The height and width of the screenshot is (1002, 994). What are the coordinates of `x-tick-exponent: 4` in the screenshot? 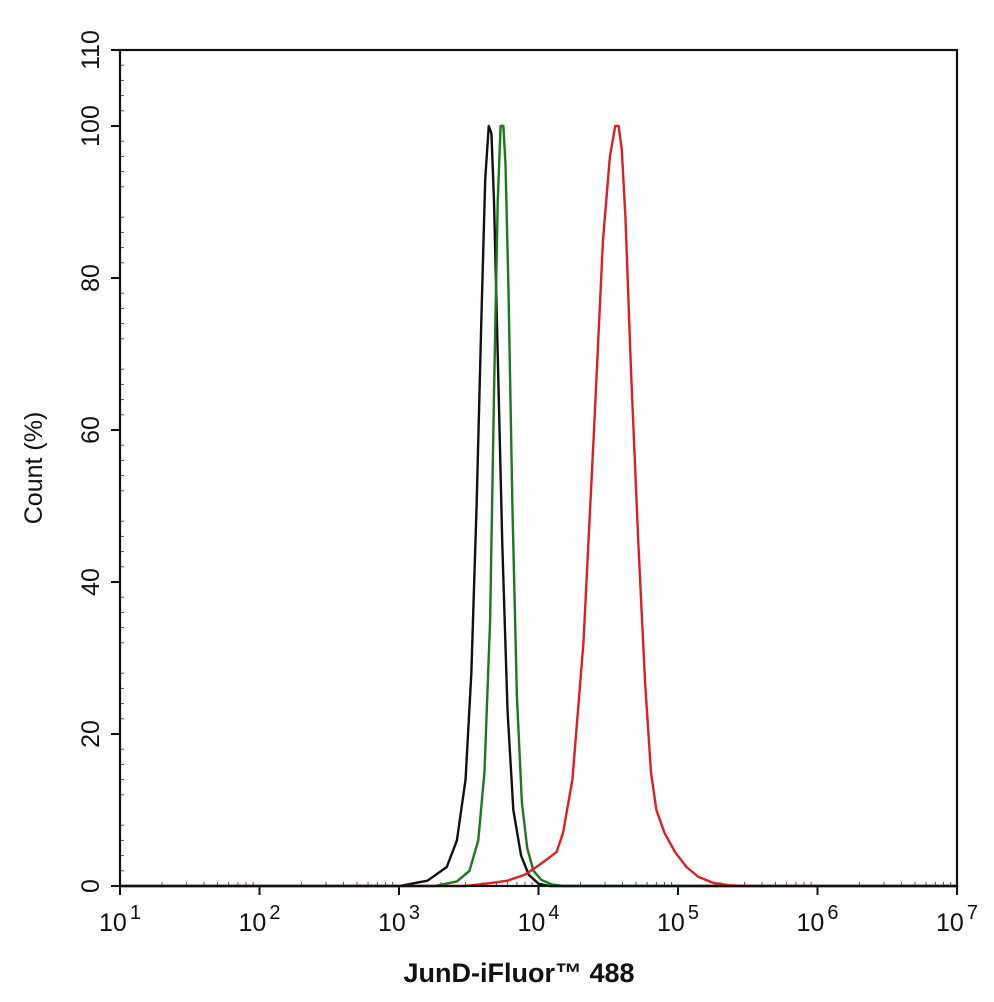 It's located at (553, 913).